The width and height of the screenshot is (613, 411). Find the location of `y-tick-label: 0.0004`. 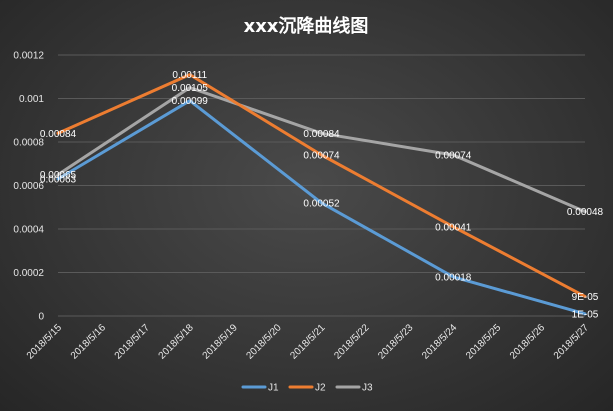

y-tick-label: 0.0004 is located at coordinates (28, 230).